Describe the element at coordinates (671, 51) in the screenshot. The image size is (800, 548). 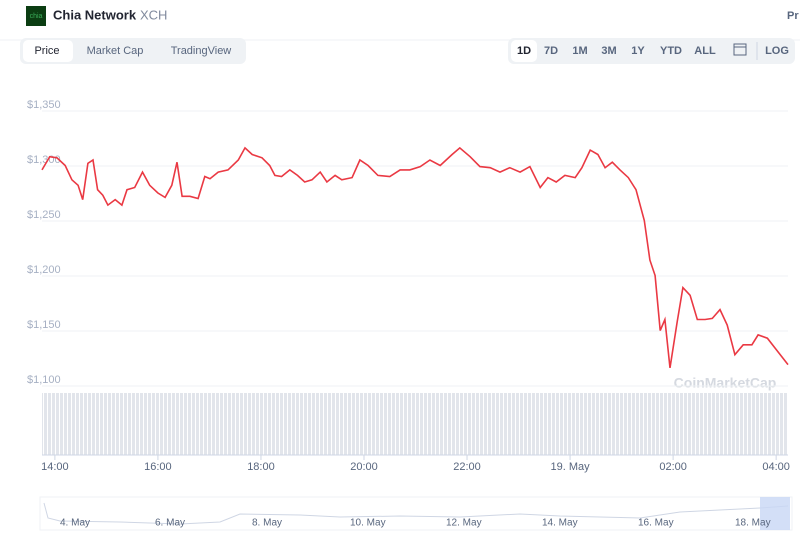
I see `range-button: YTD` at that location.